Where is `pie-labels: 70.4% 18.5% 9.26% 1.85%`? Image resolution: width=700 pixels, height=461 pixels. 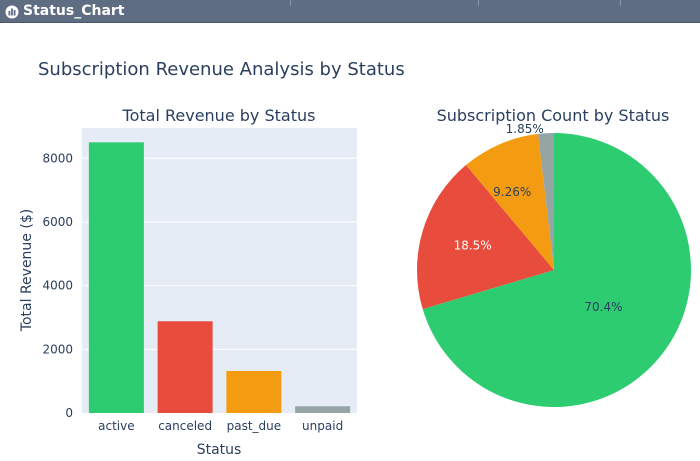 pie-labels: 70.4% 18.5% 9.26% 1.85% is located at coordinates (538, 218).